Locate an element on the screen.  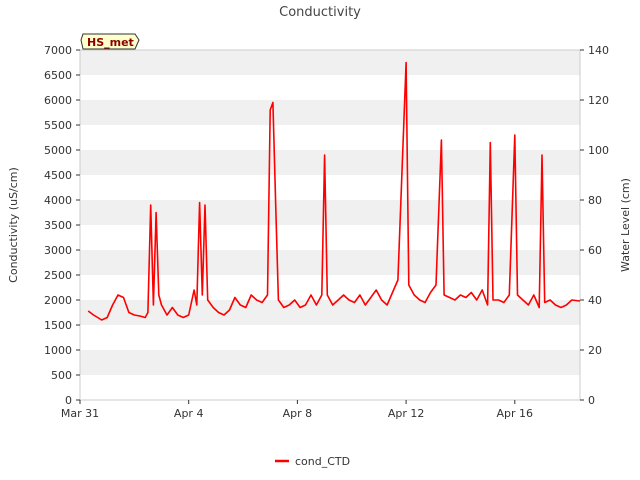
y-right-tick-label: 80 is located at coordinates (595, 200).